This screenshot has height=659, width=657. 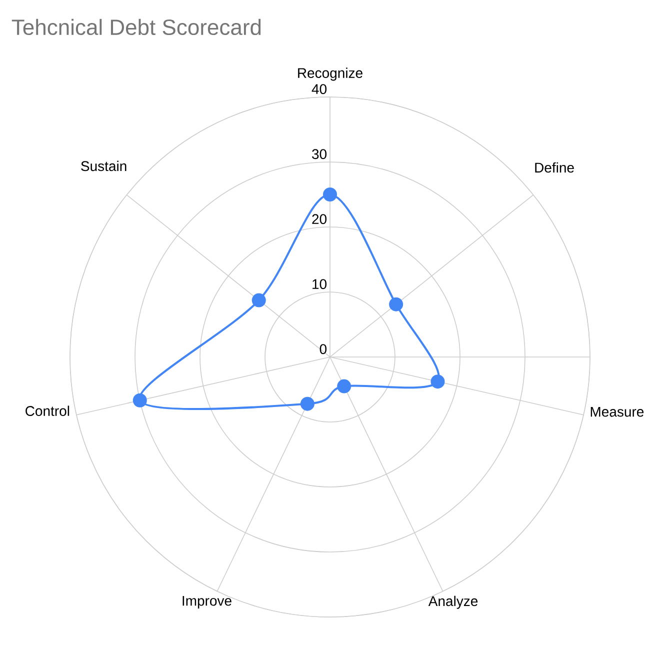 What do you see at coordinates (330, 74) in the screenshot?
I see `spoke-label: Recognize` at bounding box center [330, 74].